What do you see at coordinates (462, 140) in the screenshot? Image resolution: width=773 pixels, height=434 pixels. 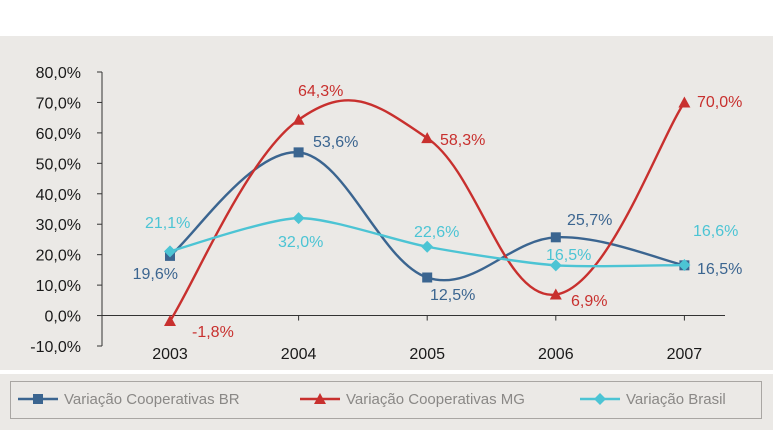 I see `data-label-variacao-cooperativas-mg: 58,3%` at bounding box center [462, 140].